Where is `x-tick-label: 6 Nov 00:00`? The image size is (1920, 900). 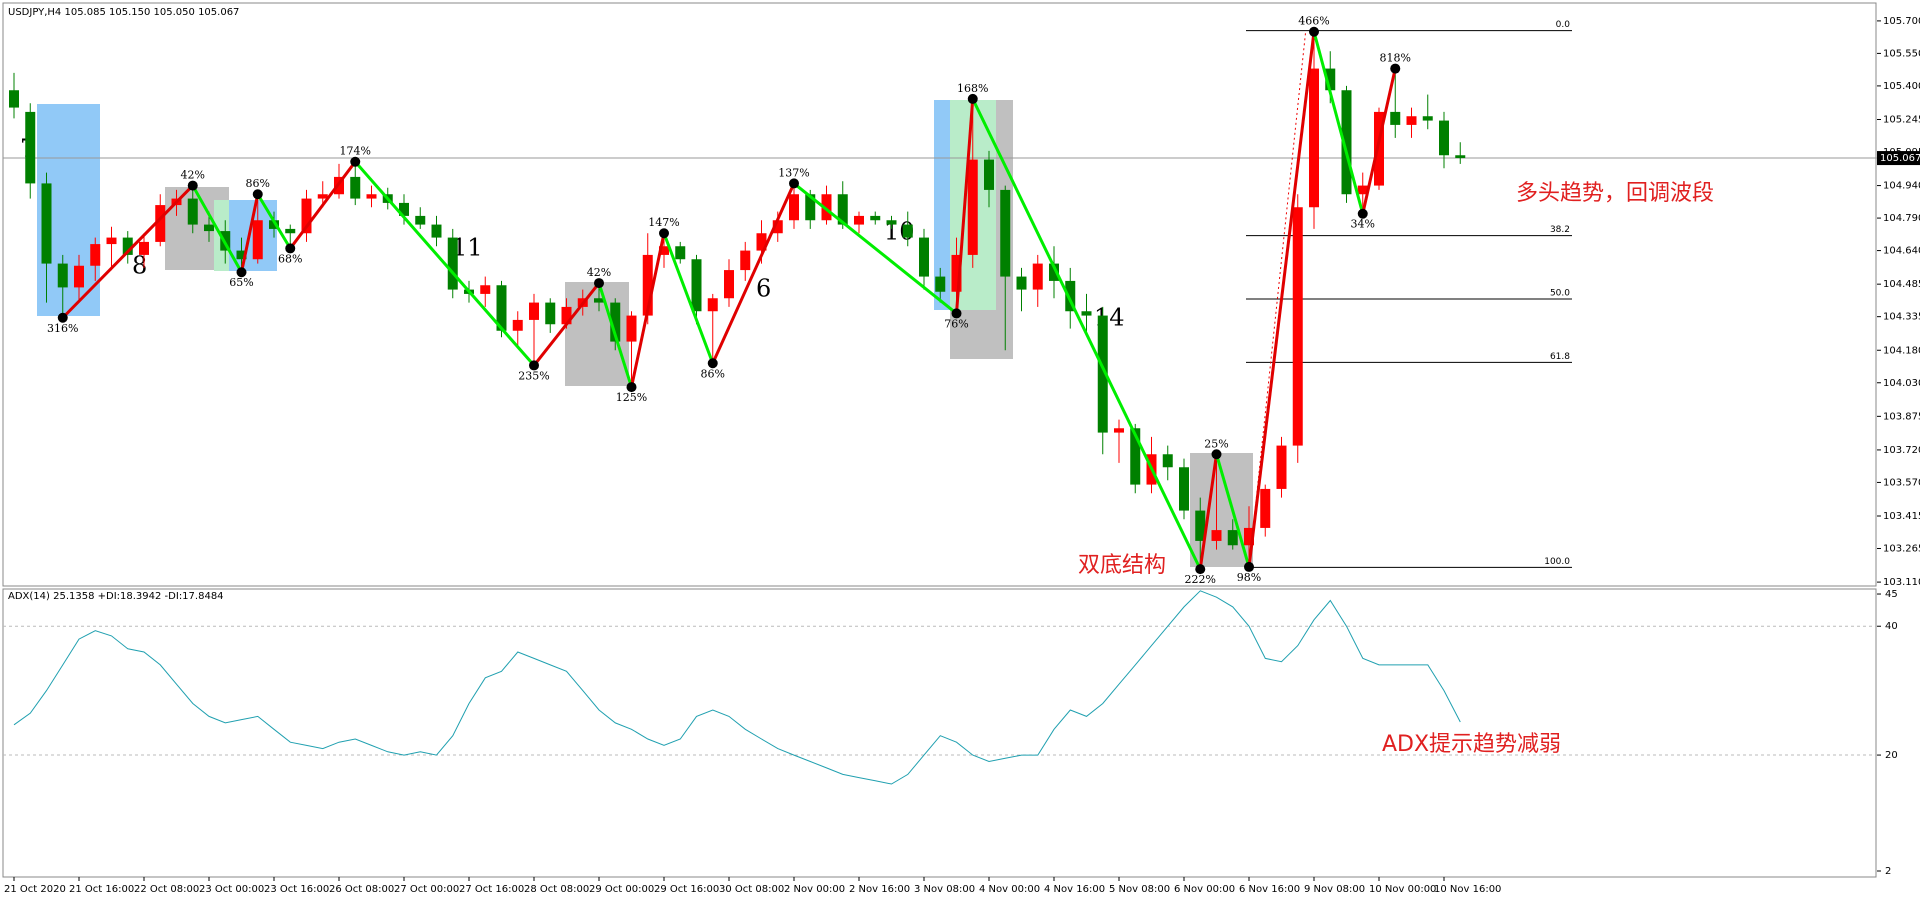
x-tick-label: 6 Nov 00:00 is located at coordinates (1204, 889).